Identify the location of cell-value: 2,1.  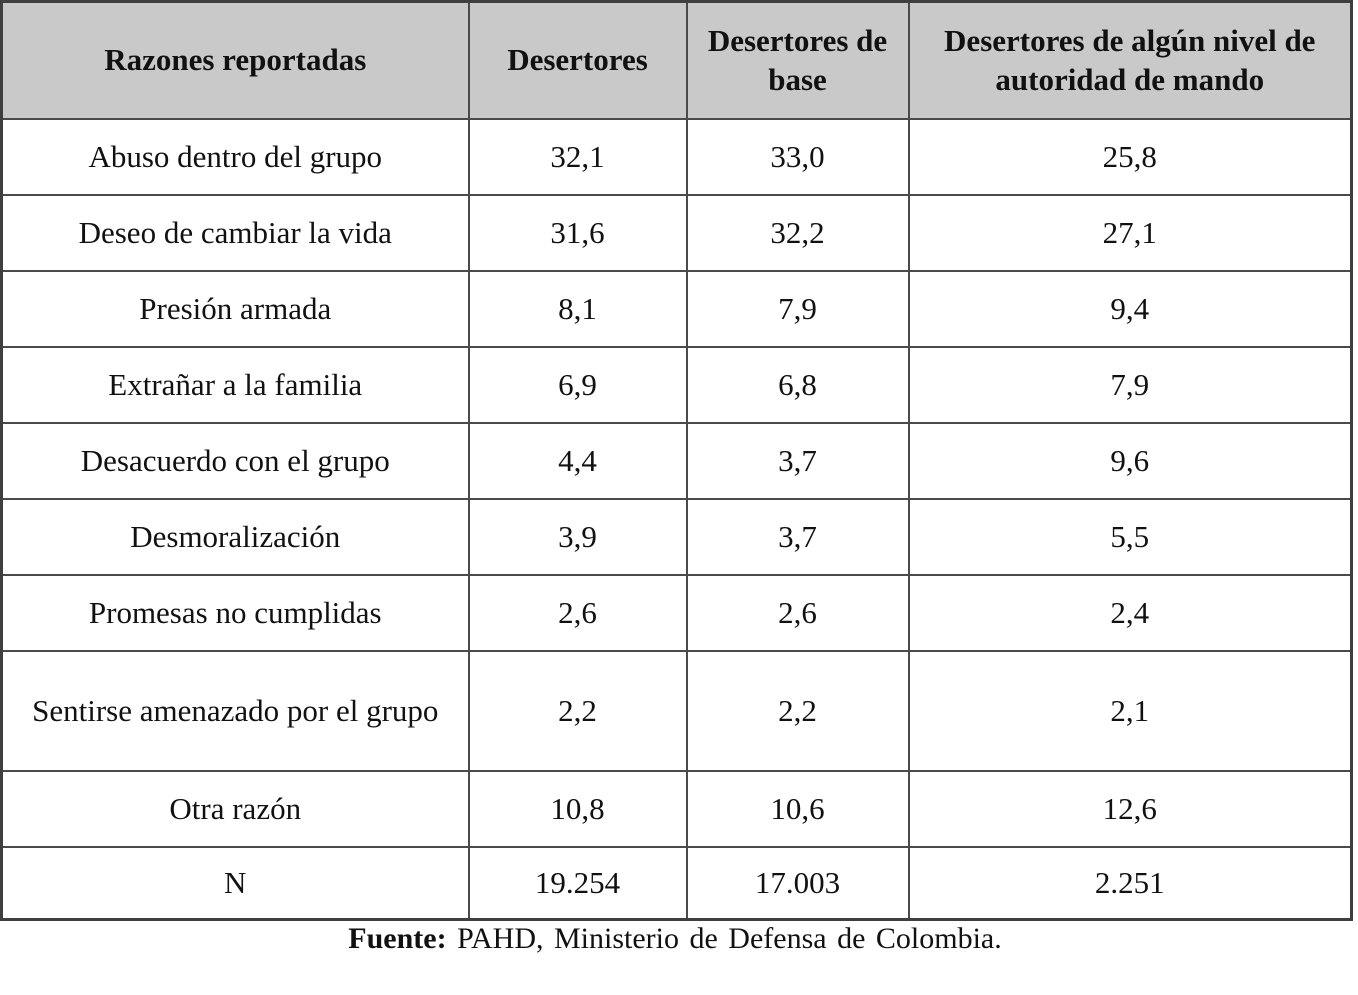
(1130, 711).